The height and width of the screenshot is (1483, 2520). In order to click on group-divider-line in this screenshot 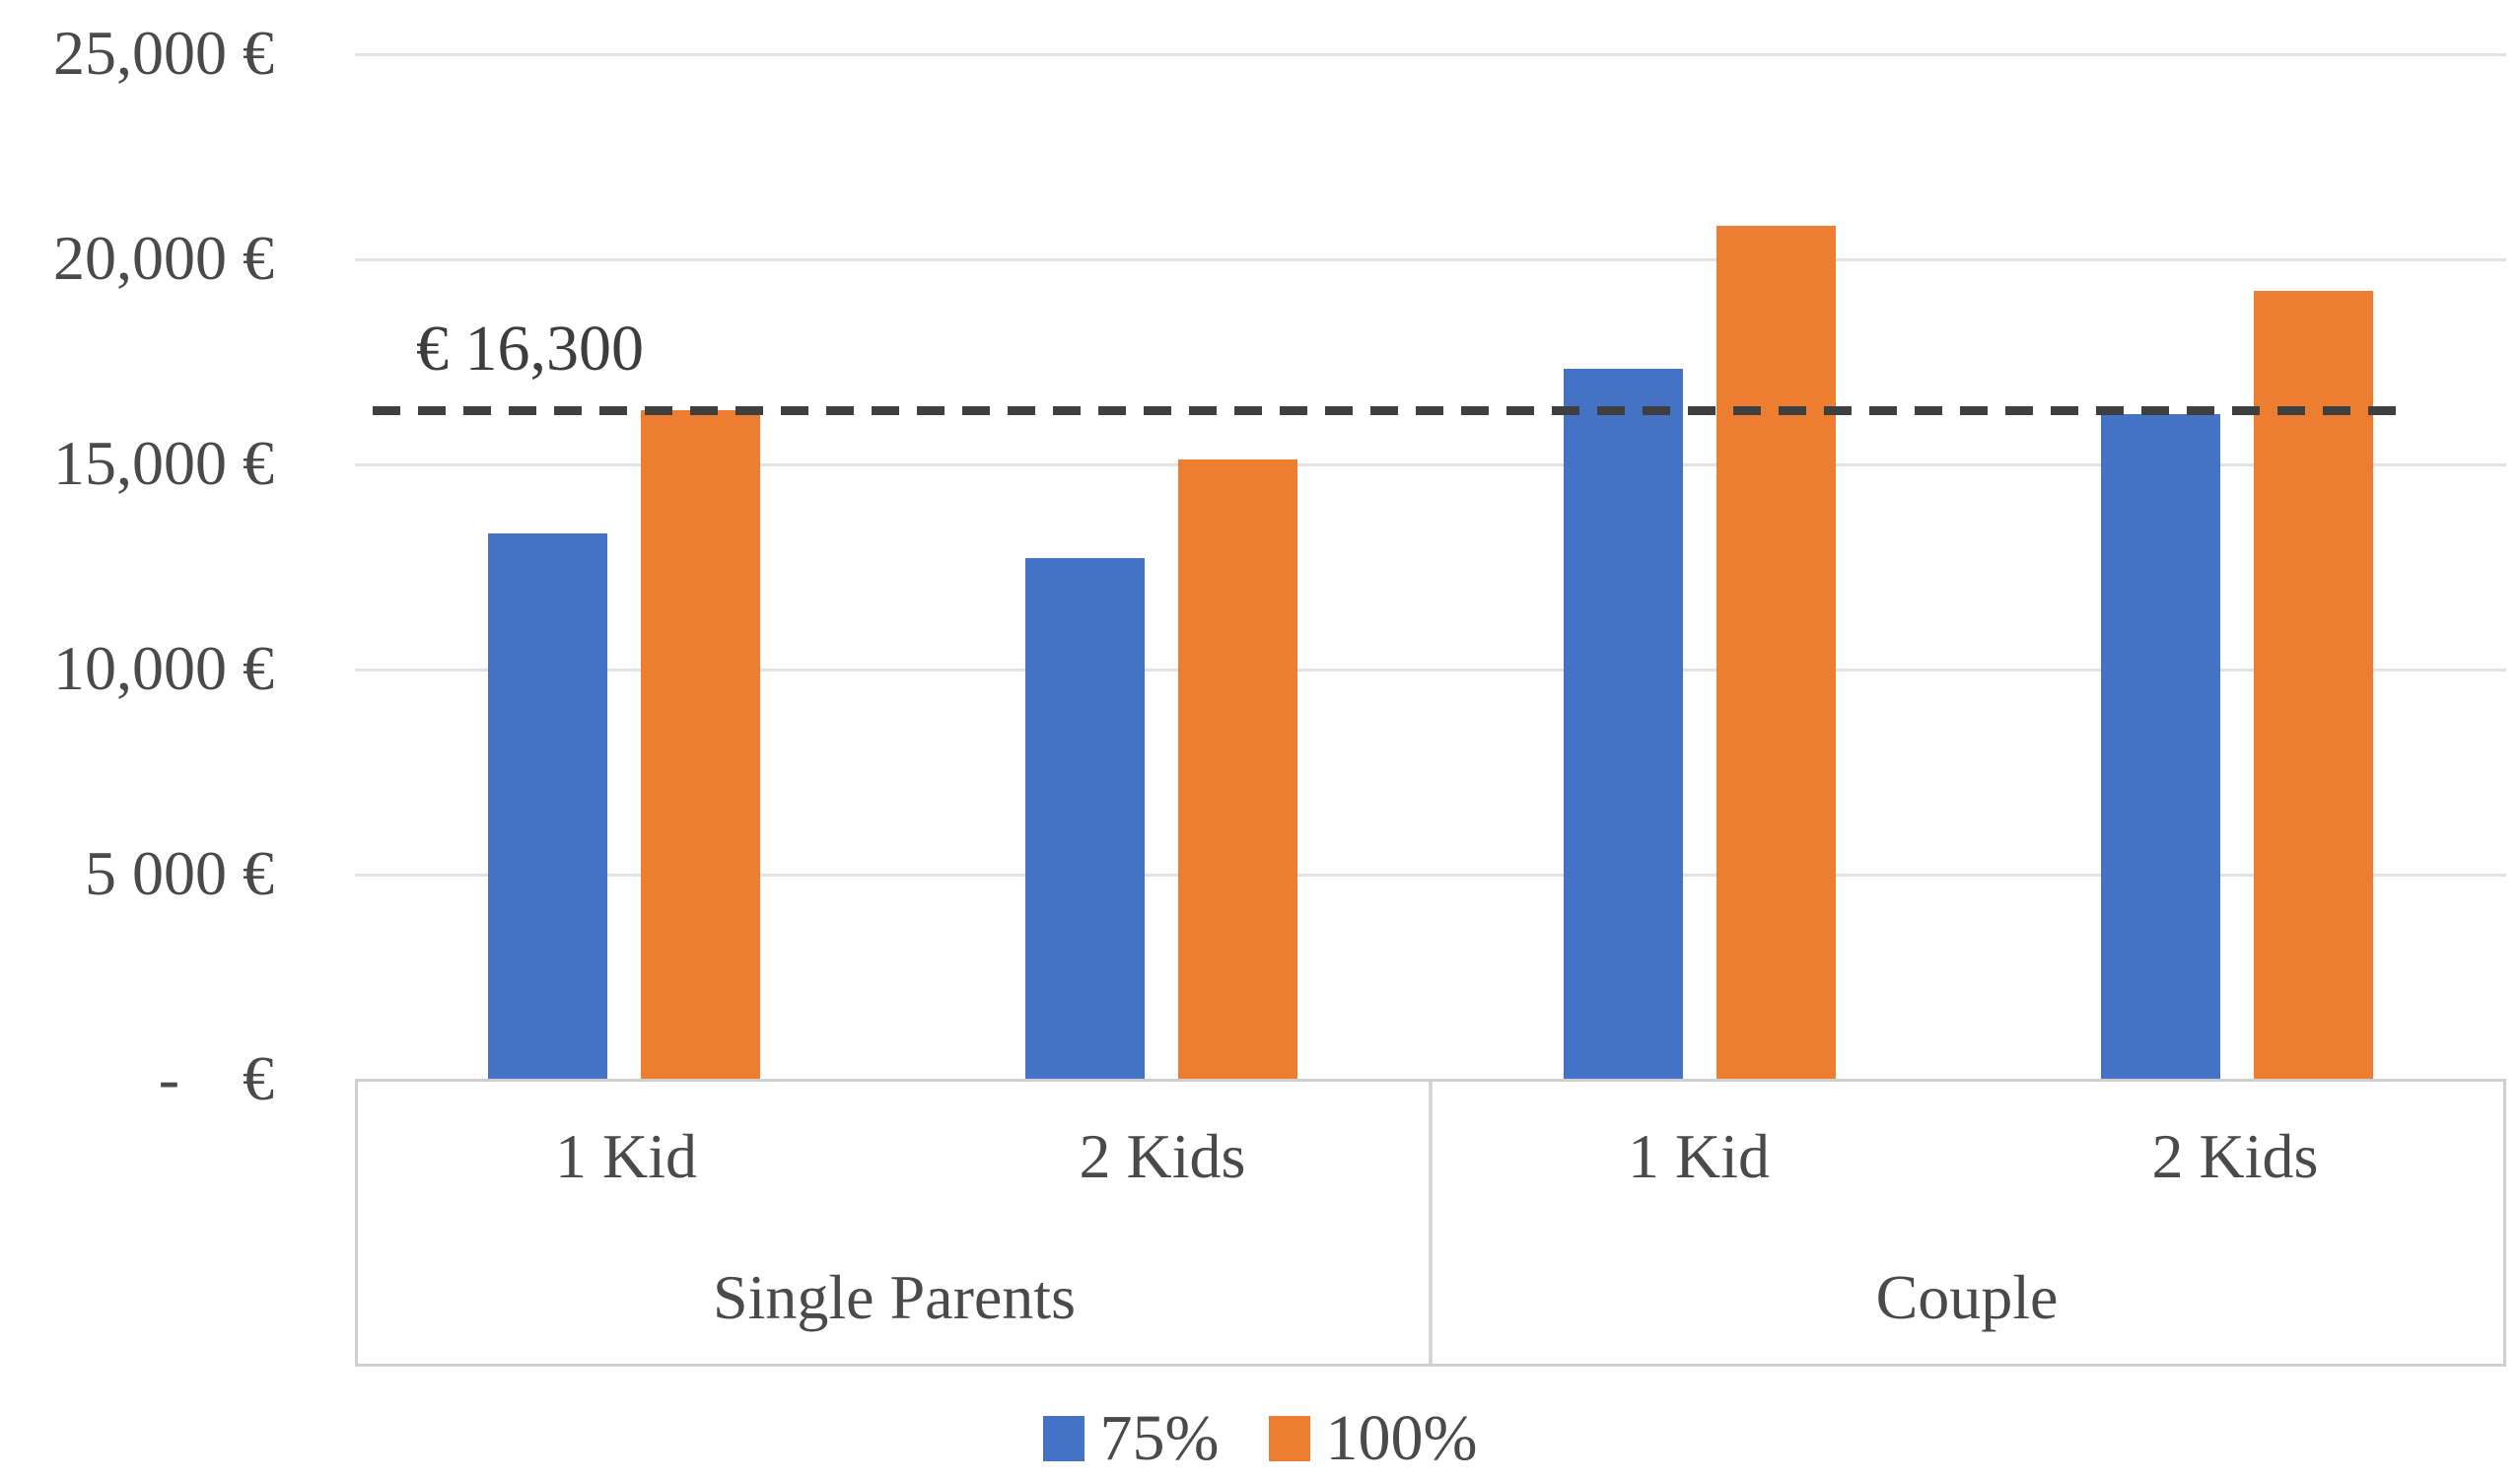, I will do `click(1431, 1223)`.